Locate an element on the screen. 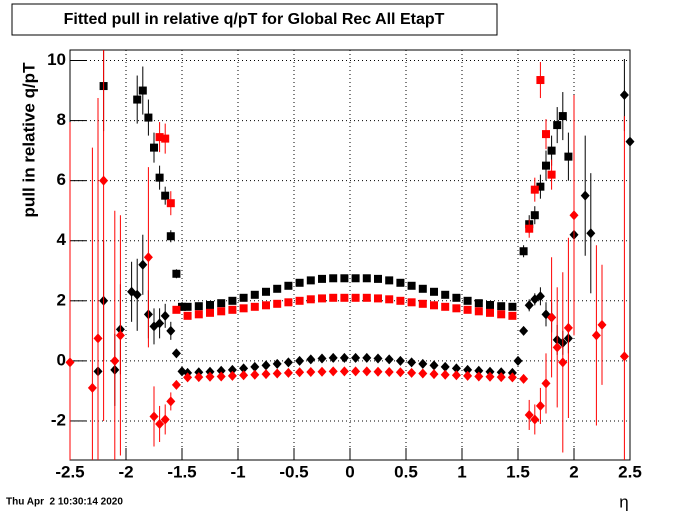 The height and width of the screenshot is (512, 700). y-tick-label: 2 is located at coordinates (61, 299).